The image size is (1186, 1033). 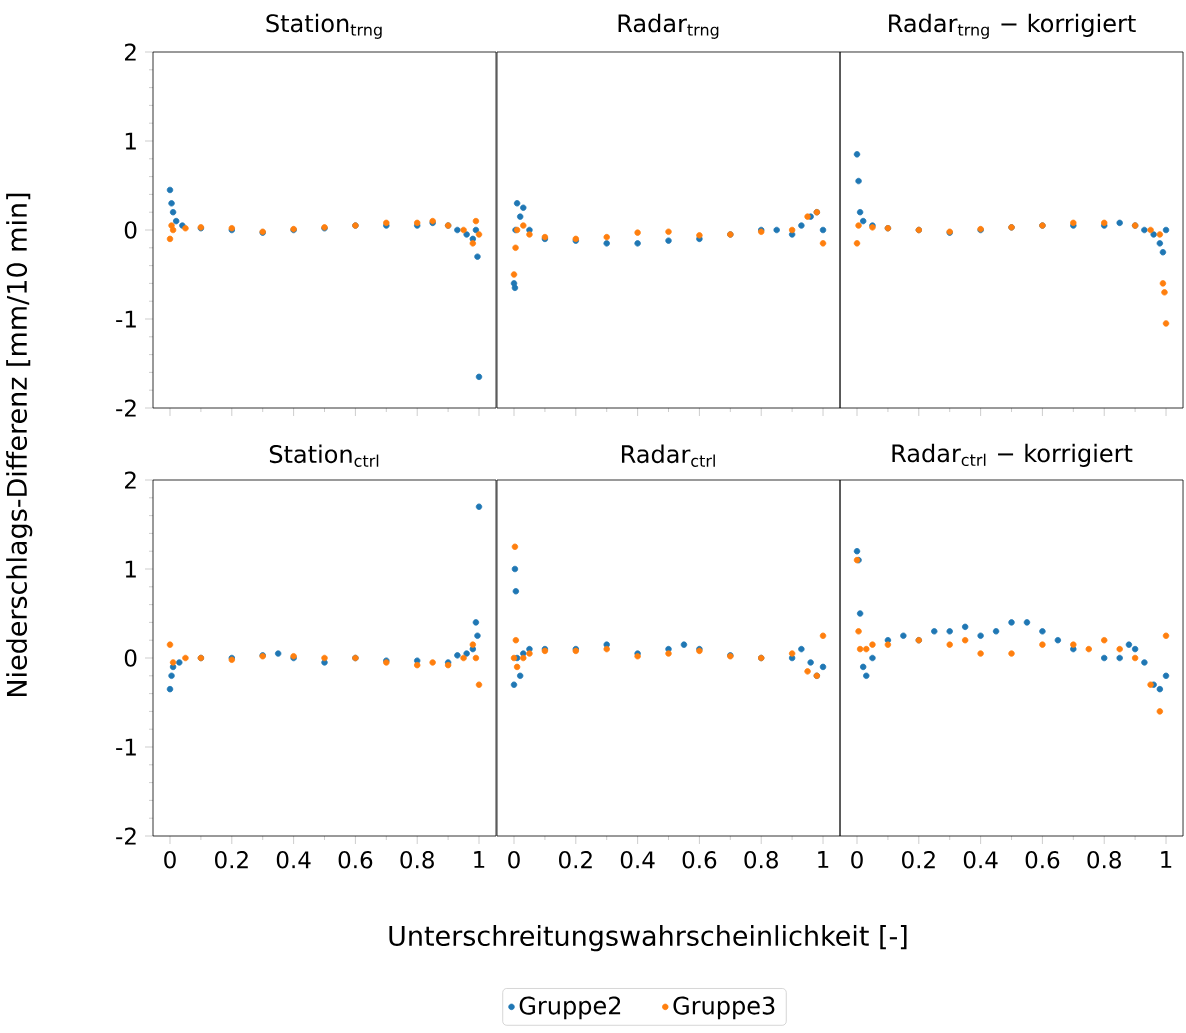 I want to click on chart-title: Station$_{trng}$, so click(x=324, y=26).